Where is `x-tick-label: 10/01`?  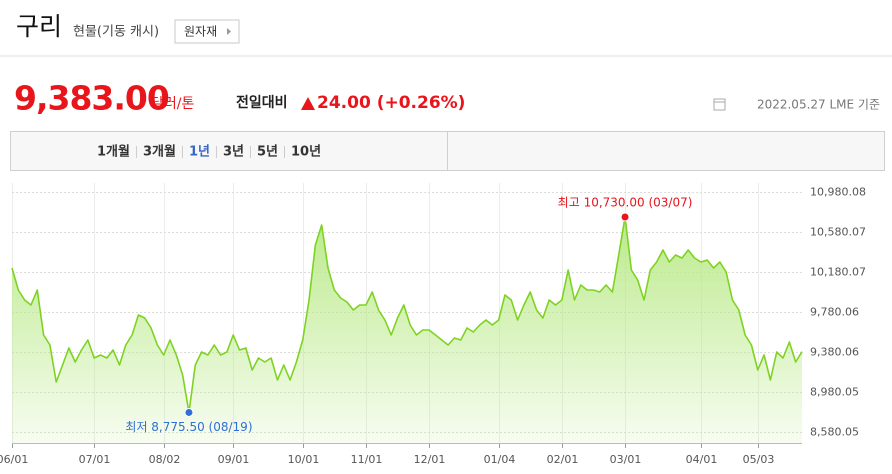
x-tick-label: 10/01 is located at coordinates (304, 459).